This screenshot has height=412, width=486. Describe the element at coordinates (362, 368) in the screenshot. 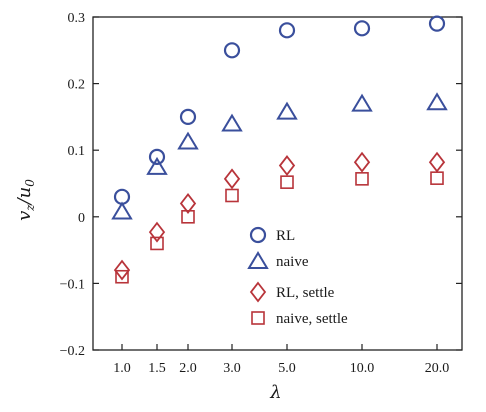

I see `x-tick-label: 10.0` at that location.